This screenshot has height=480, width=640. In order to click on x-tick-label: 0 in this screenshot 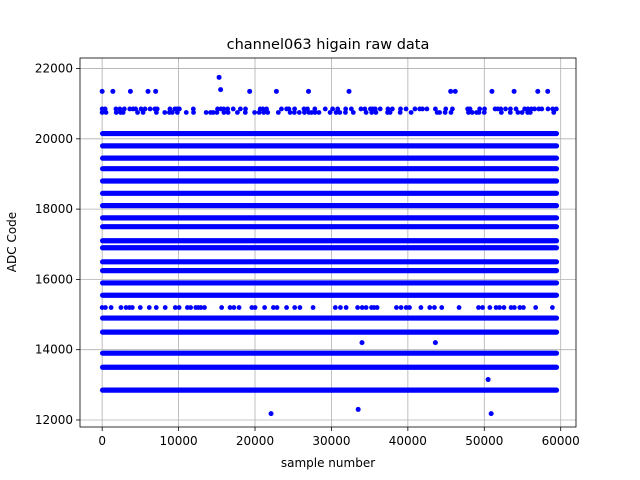, I will do `click(102, 441)`.